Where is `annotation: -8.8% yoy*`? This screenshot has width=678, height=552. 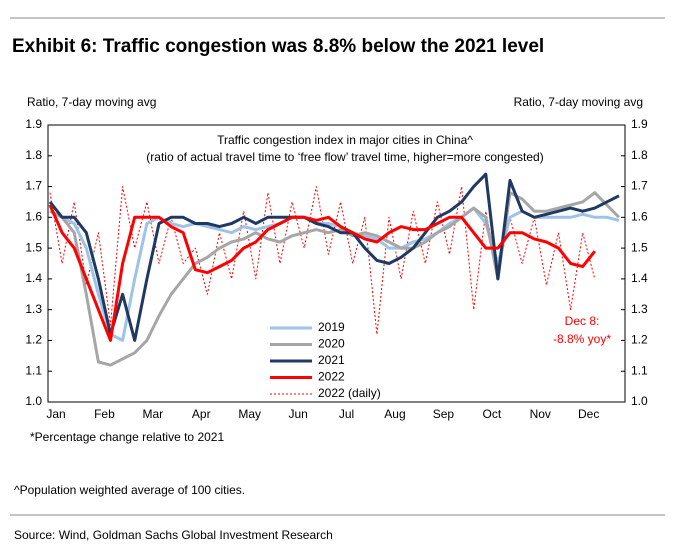
annotation: -8.8% yoy* is located at coordinates (582, 339).